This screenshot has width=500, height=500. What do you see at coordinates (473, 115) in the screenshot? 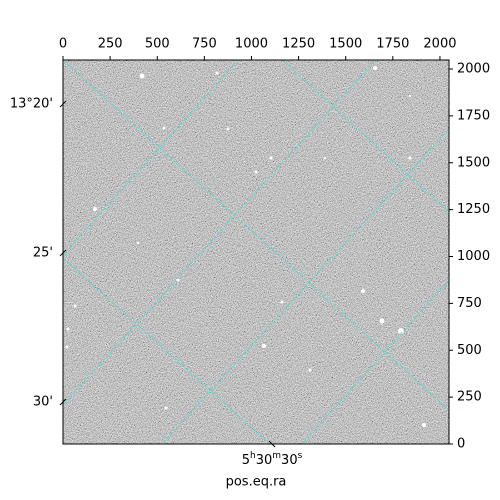
I see `y-tick-label: 1750` at bounding box center [473, 115].